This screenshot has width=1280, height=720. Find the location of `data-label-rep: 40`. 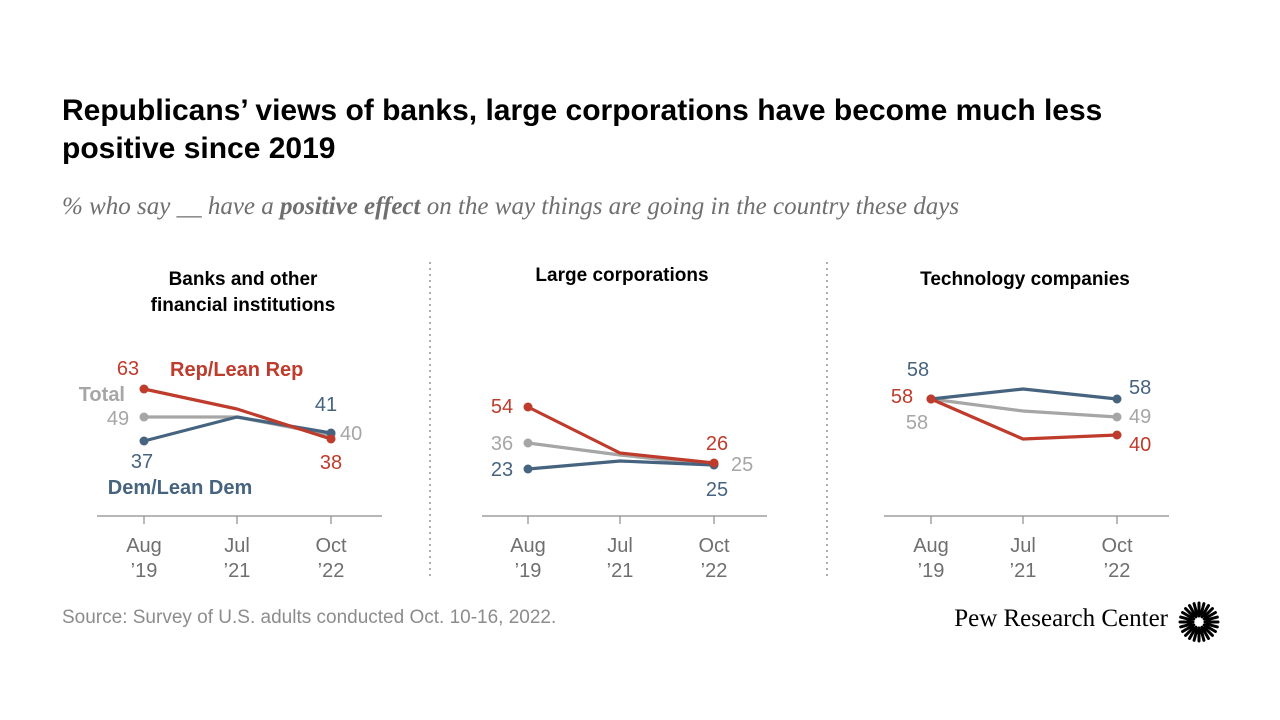

data-label-rep: 40 is located at coordinates (1140, 445).